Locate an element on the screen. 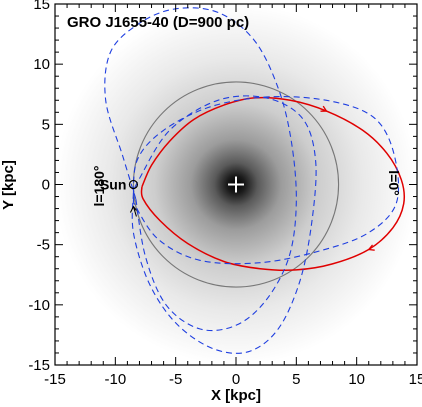 The height and width of the screenshot is (407, 422). chart-title: GRO J1655-40 (D=900 pc) is located at coordinates (158, 22).